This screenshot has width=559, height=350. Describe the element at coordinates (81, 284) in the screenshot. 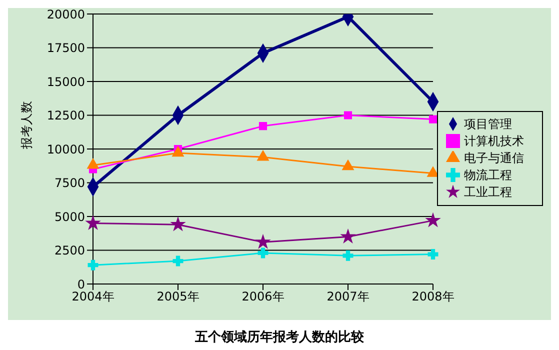

I see `y-tick-label: 0` at that location.